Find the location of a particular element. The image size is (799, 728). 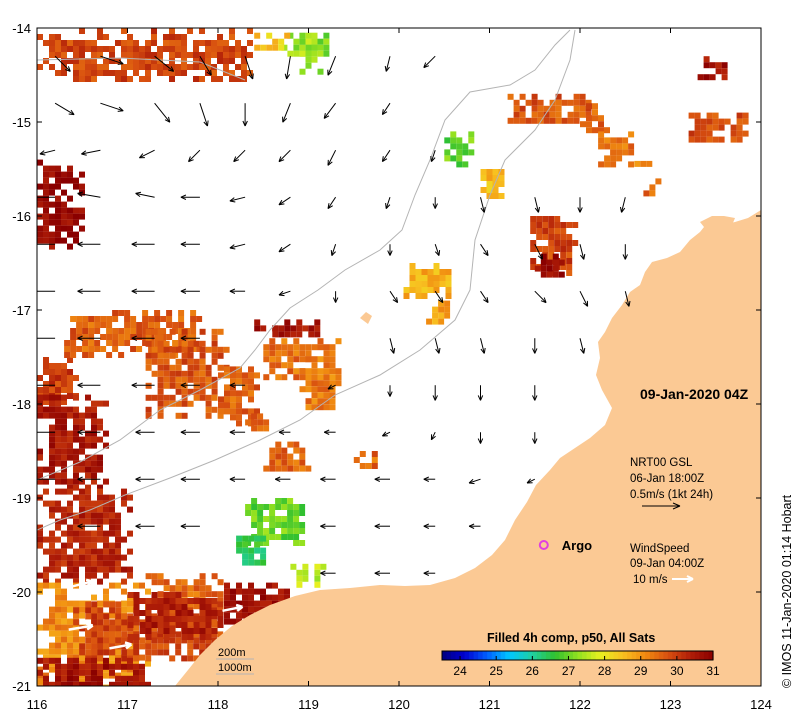

land-island is located at coordinates (717, 224).